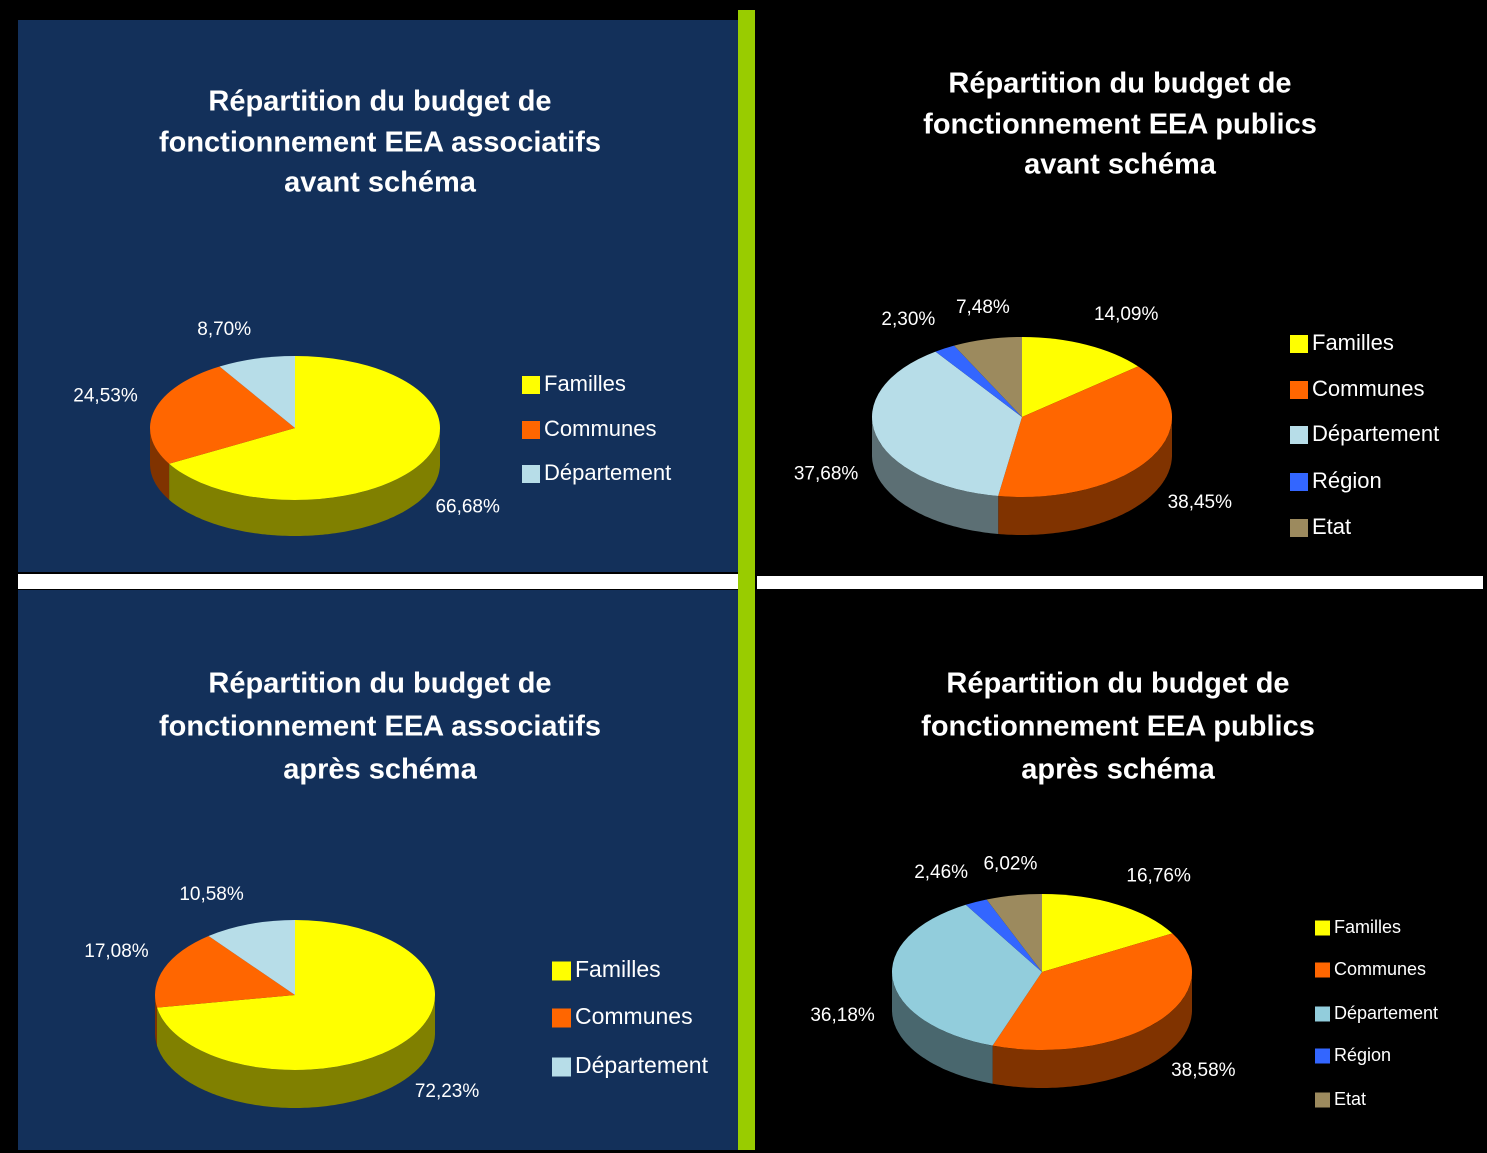 This screenshot has width=1487, height=1153. What do you see at coordinates (1158, 875) in the screenshot?
I see `data-label: 16,76%` at bounding box center [1158, 875].